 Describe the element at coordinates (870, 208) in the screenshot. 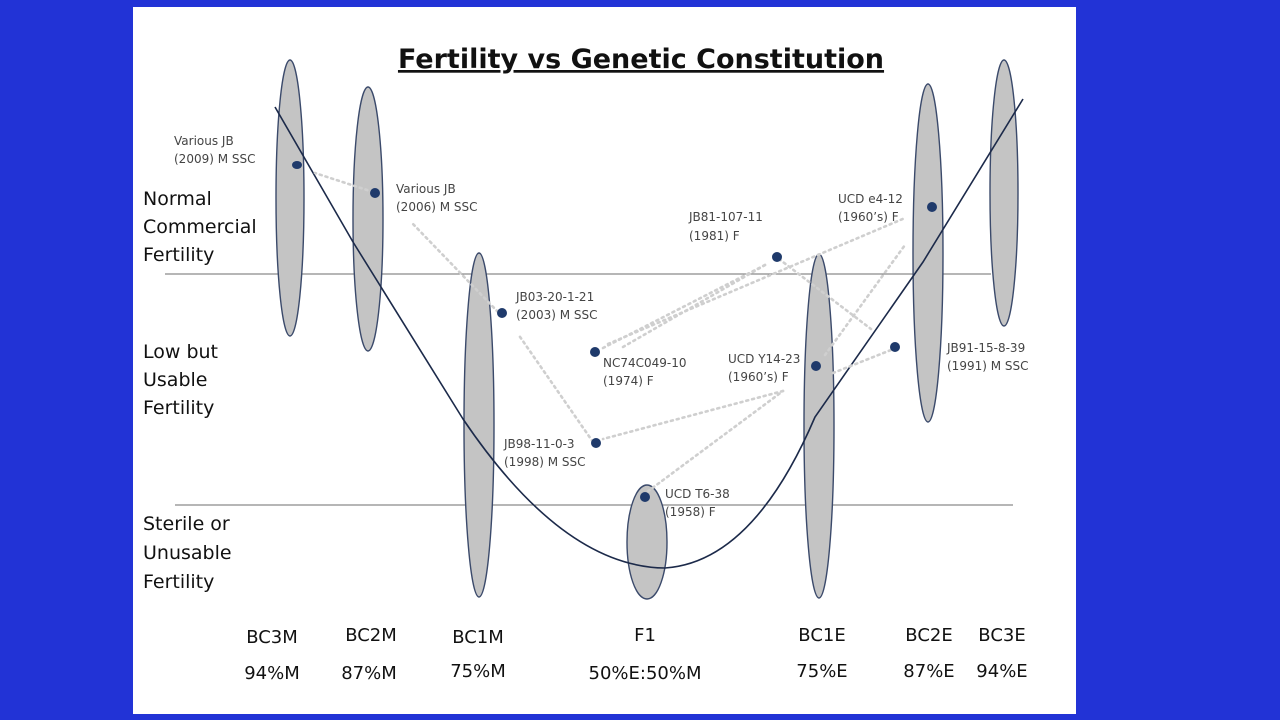

I see `point-label: UCD e4-12 (1960’s) F` at that location.